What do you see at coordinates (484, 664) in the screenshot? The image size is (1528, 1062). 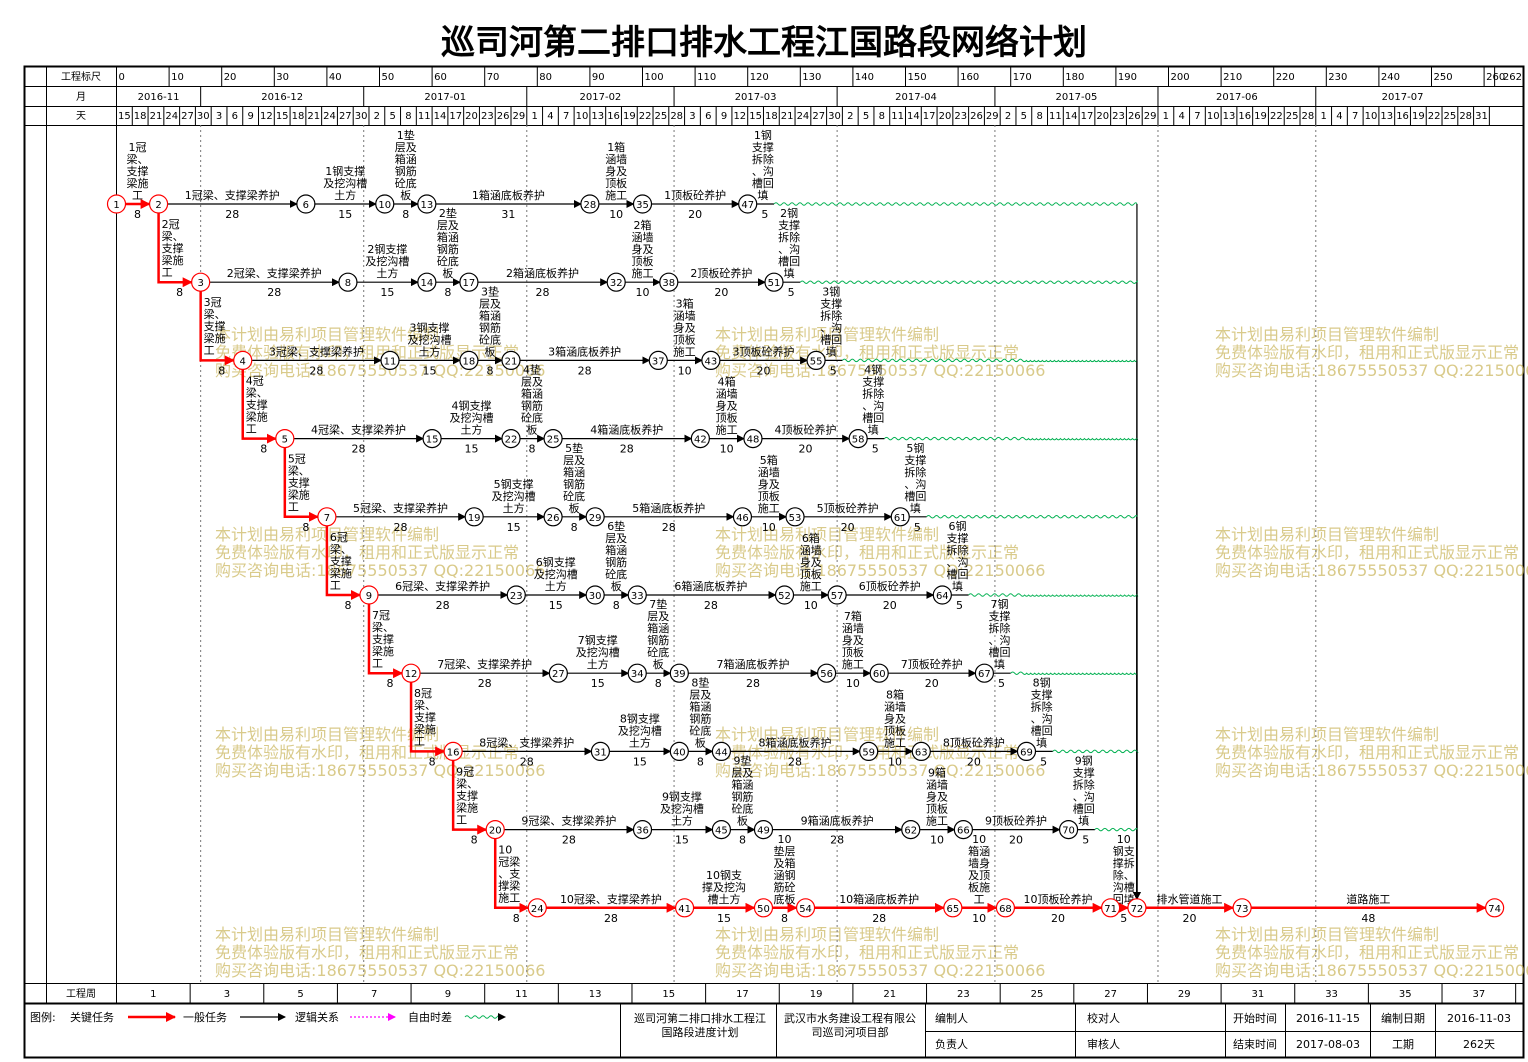 I see `activity-label: 7冠梁、支撑梁养护` at bounding box center [484, 664].